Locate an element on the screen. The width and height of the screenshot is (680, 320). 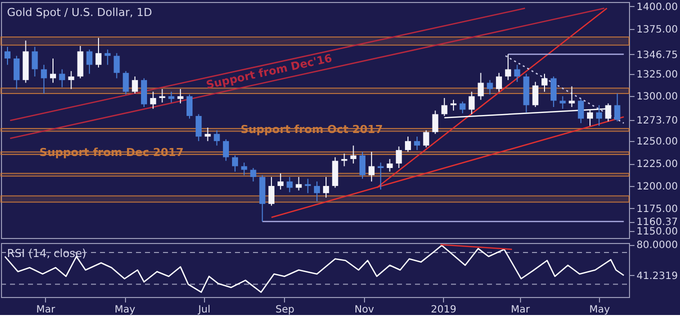
y-tick-label: 1200.00 is located at coordinates (657, 186).